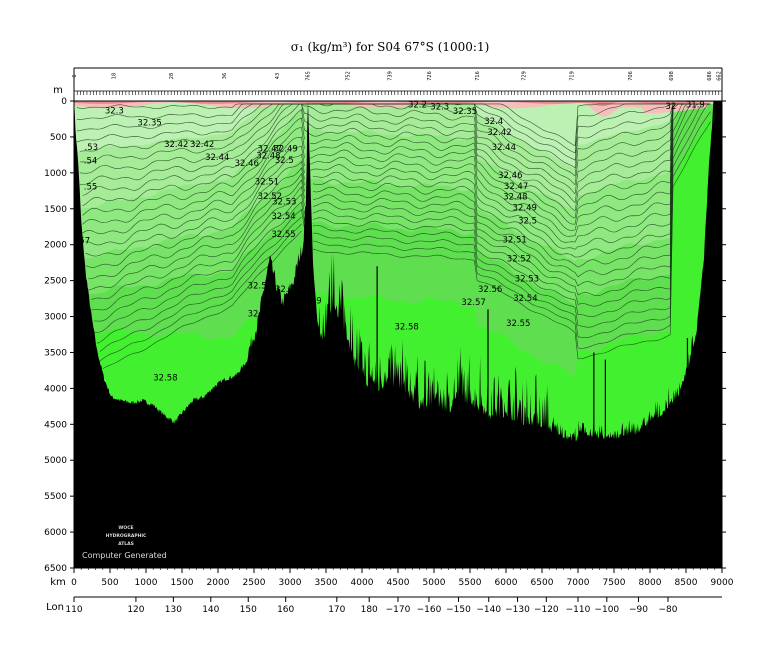 The width and height of the screenshot is (780, 650). Describe the element at coordinates (546, 610) in the screenshot. I see `lon-tick-label: −120` at that location.